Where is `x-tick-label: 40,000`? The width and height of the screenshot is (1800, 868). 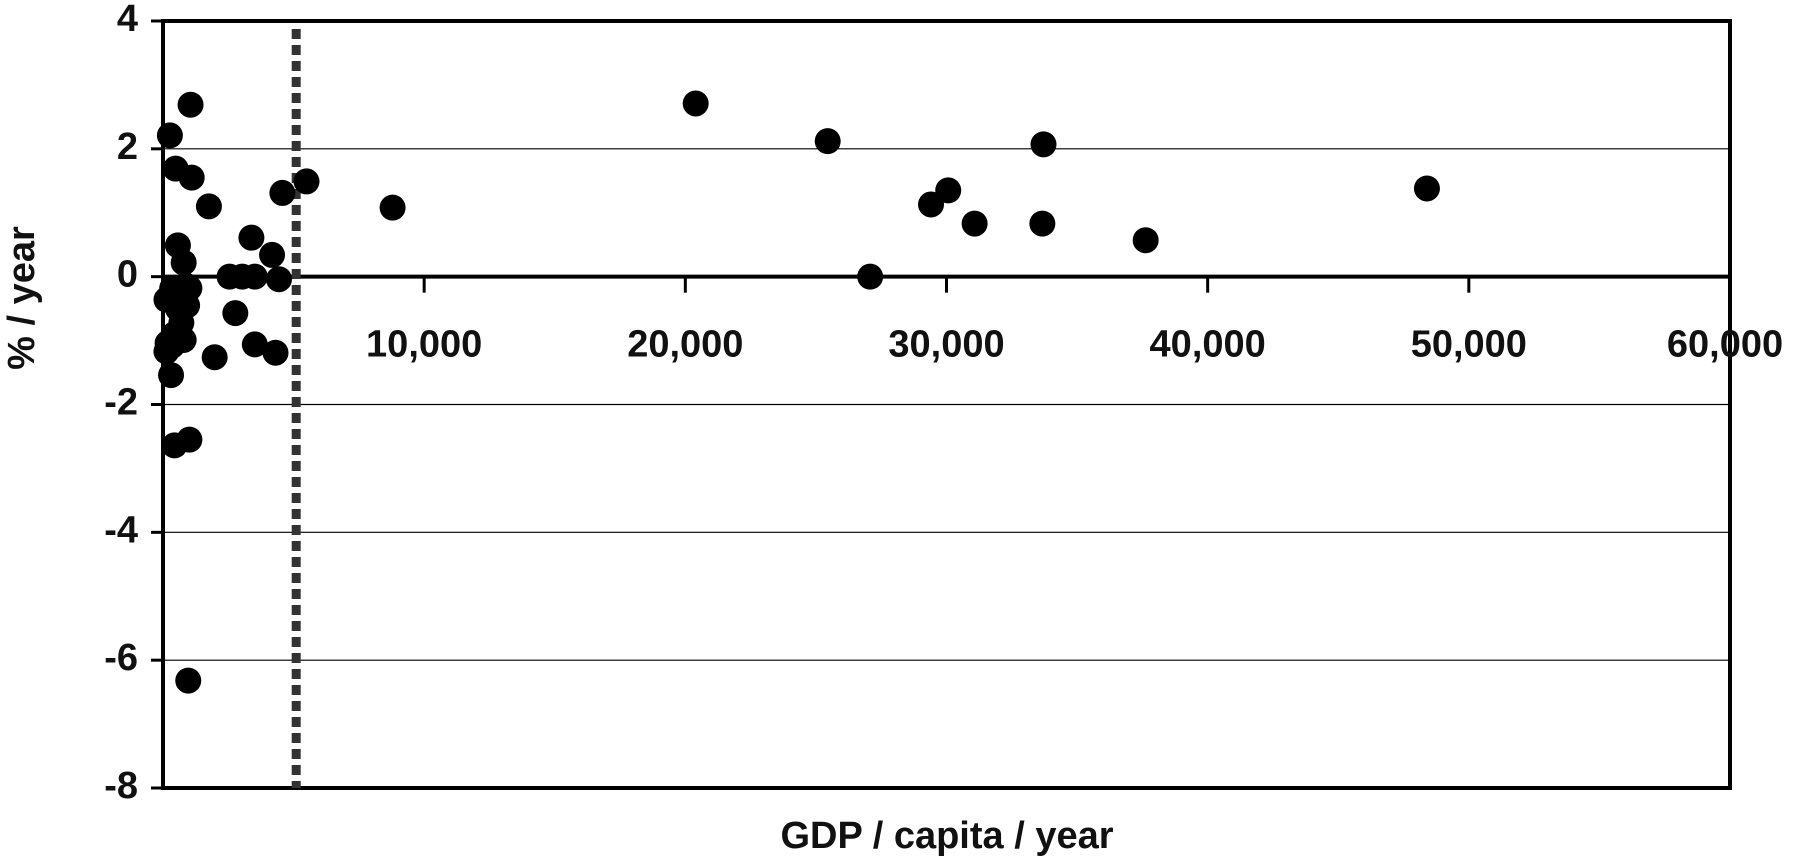 x-tick-label: 40,000 is located at coordinates (1208, 345).